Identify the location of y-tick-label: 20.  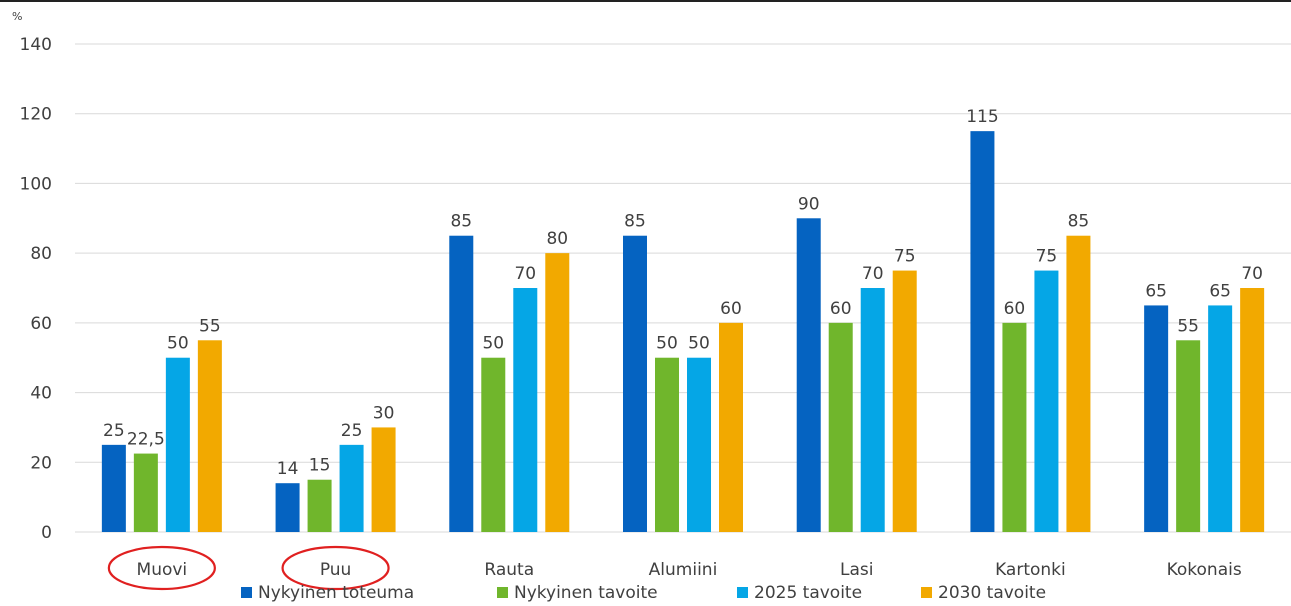
(41, 463).